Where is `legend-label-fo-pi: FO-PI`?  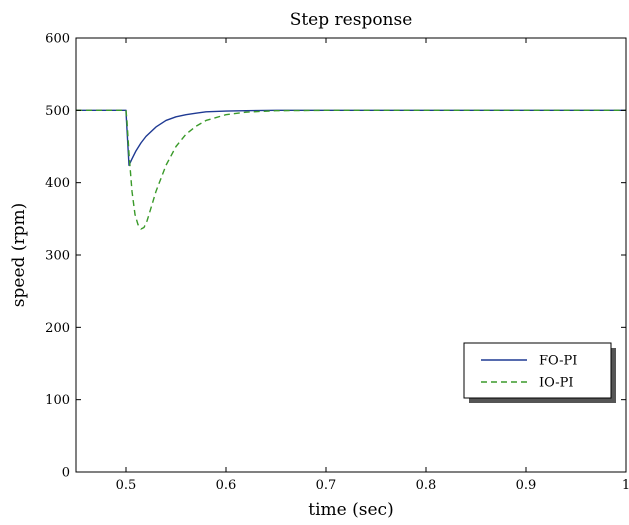
legend-label-fo-pi: FO-PI is located at coordinates (558, 361).